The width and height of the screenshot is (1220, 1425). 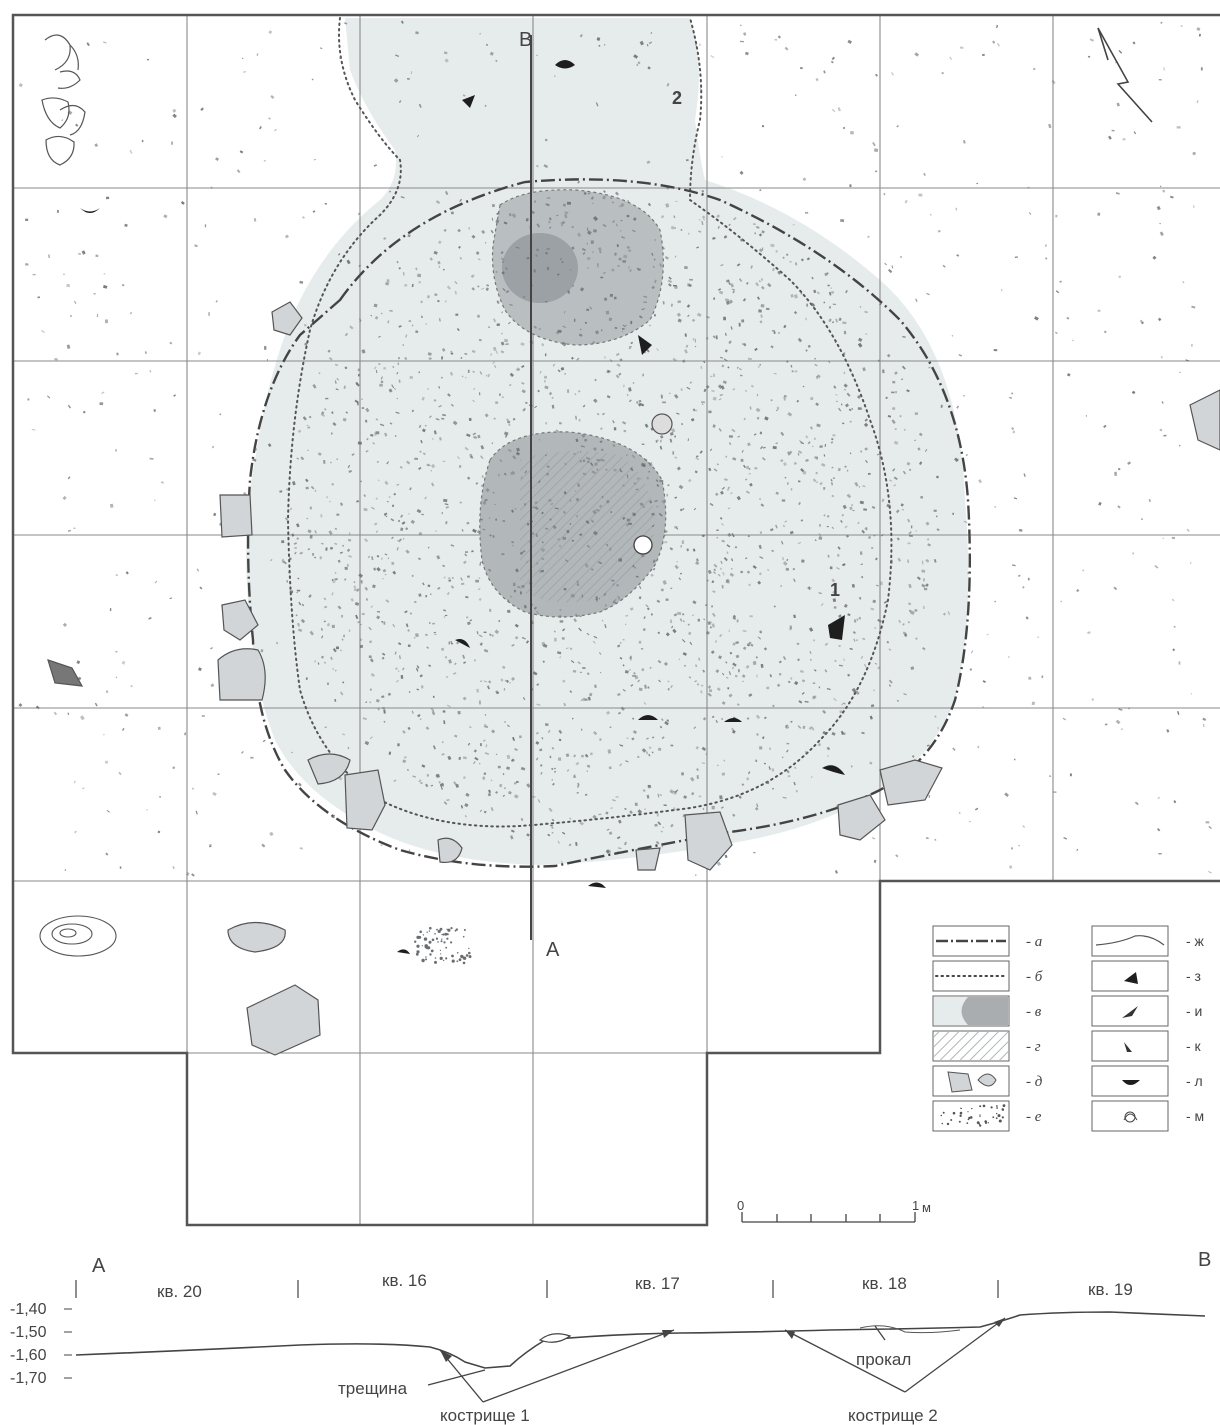 I want to click on legend-label-v: - в, so click(x=1034, y=1012).